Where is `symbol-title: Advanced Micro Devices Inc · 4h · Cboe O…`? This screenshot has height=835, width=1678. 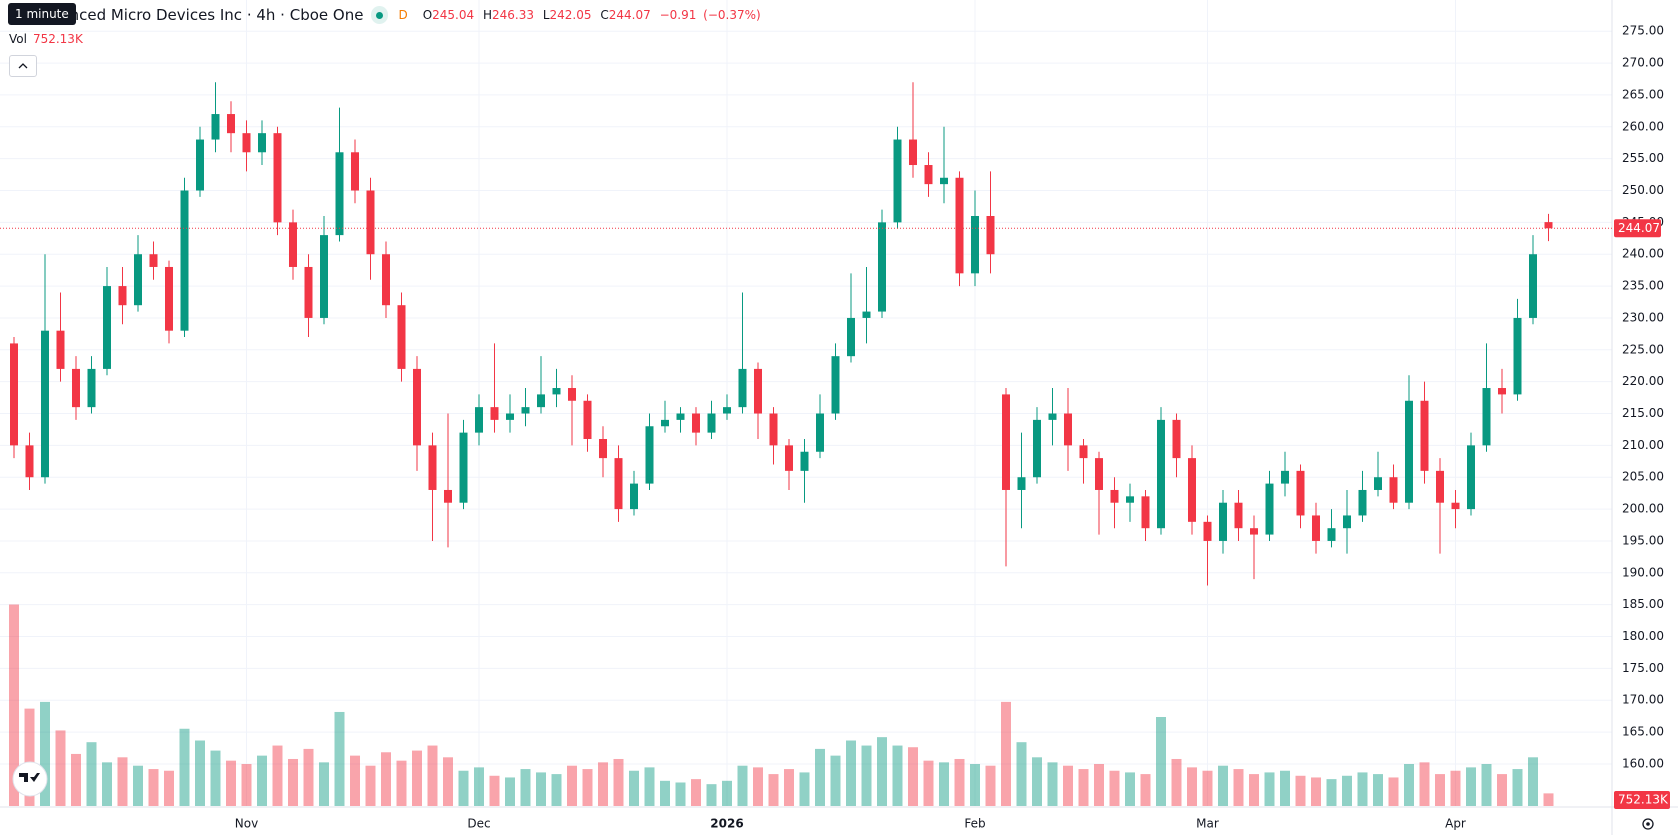 symbol-title: Advanced Micro Devices Inc · 4h · Cboe O… is located at coordinates (198, 15).